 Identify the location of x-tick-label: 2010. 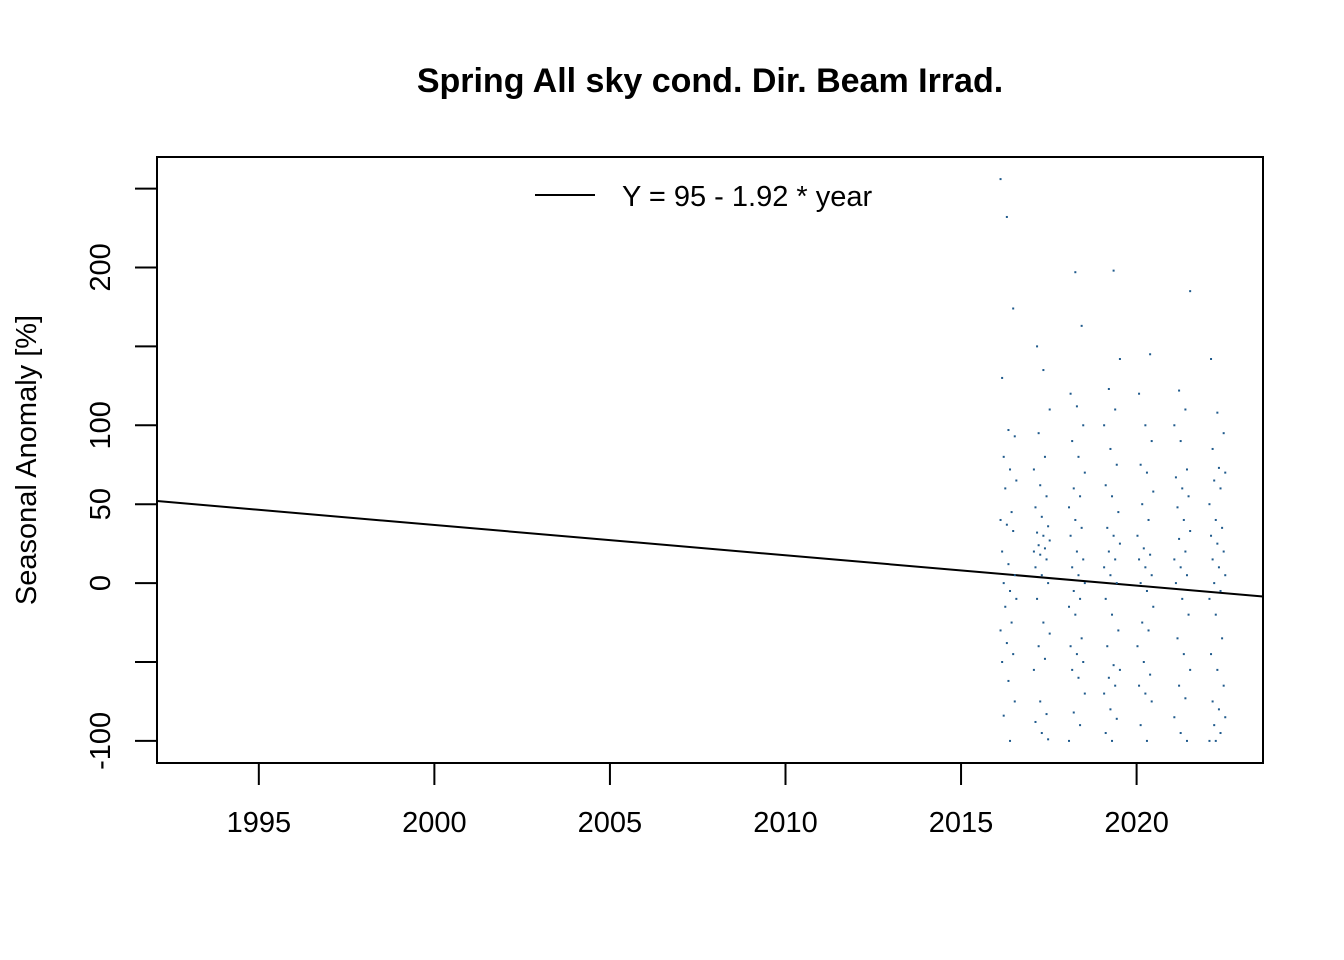
(785, 823).